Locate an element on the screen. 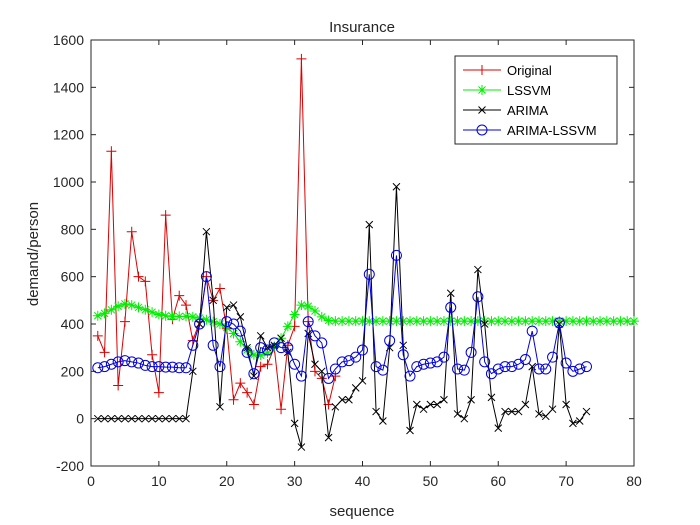 This screenshot has width=700, height=525. legend: Original LSSVM ARIMA ARIMA-LSSVM is located at coordinates (536, 100).